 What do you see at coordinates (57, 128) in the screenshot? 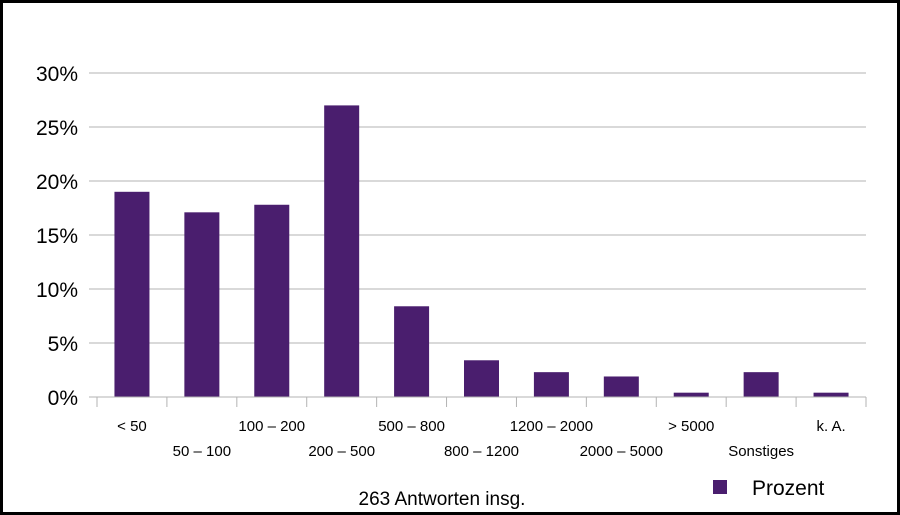
I see `y-tick-label: 25%` at bounding box center [57, 128].